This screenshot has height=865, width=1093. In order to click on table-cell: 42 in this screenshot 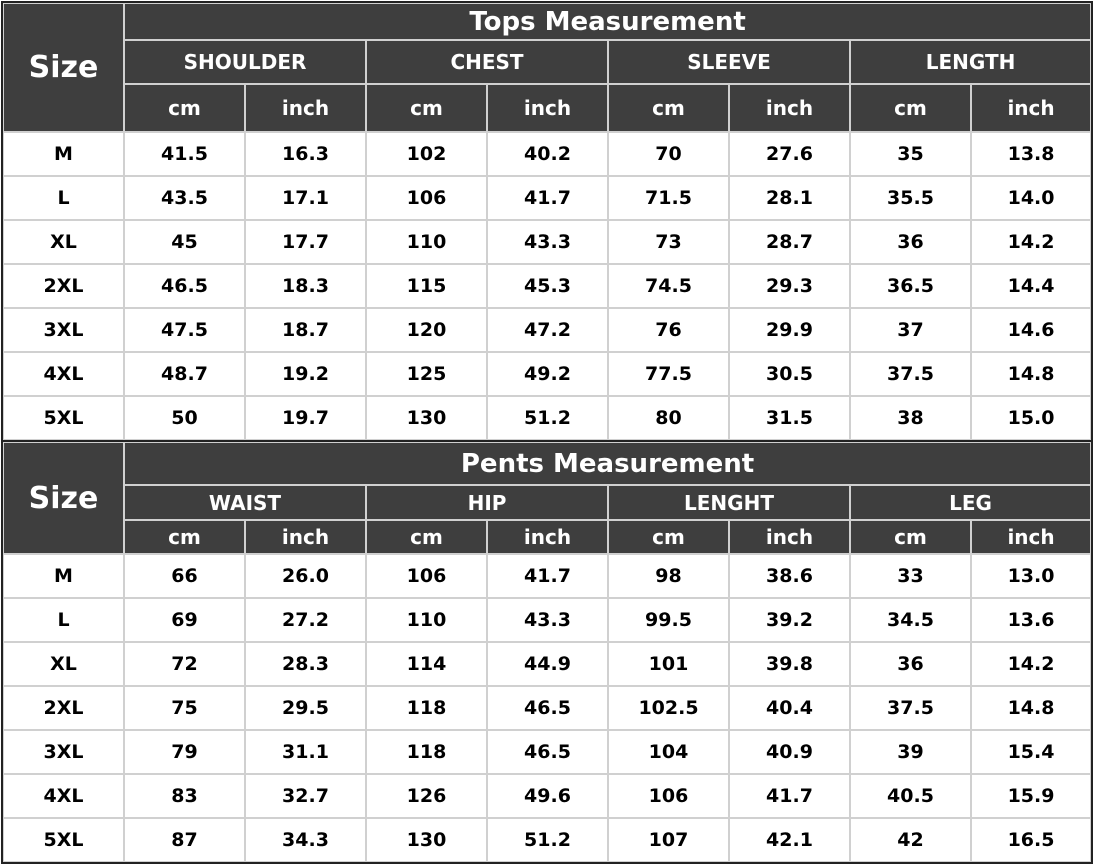, I will do `click(910, 840)`.